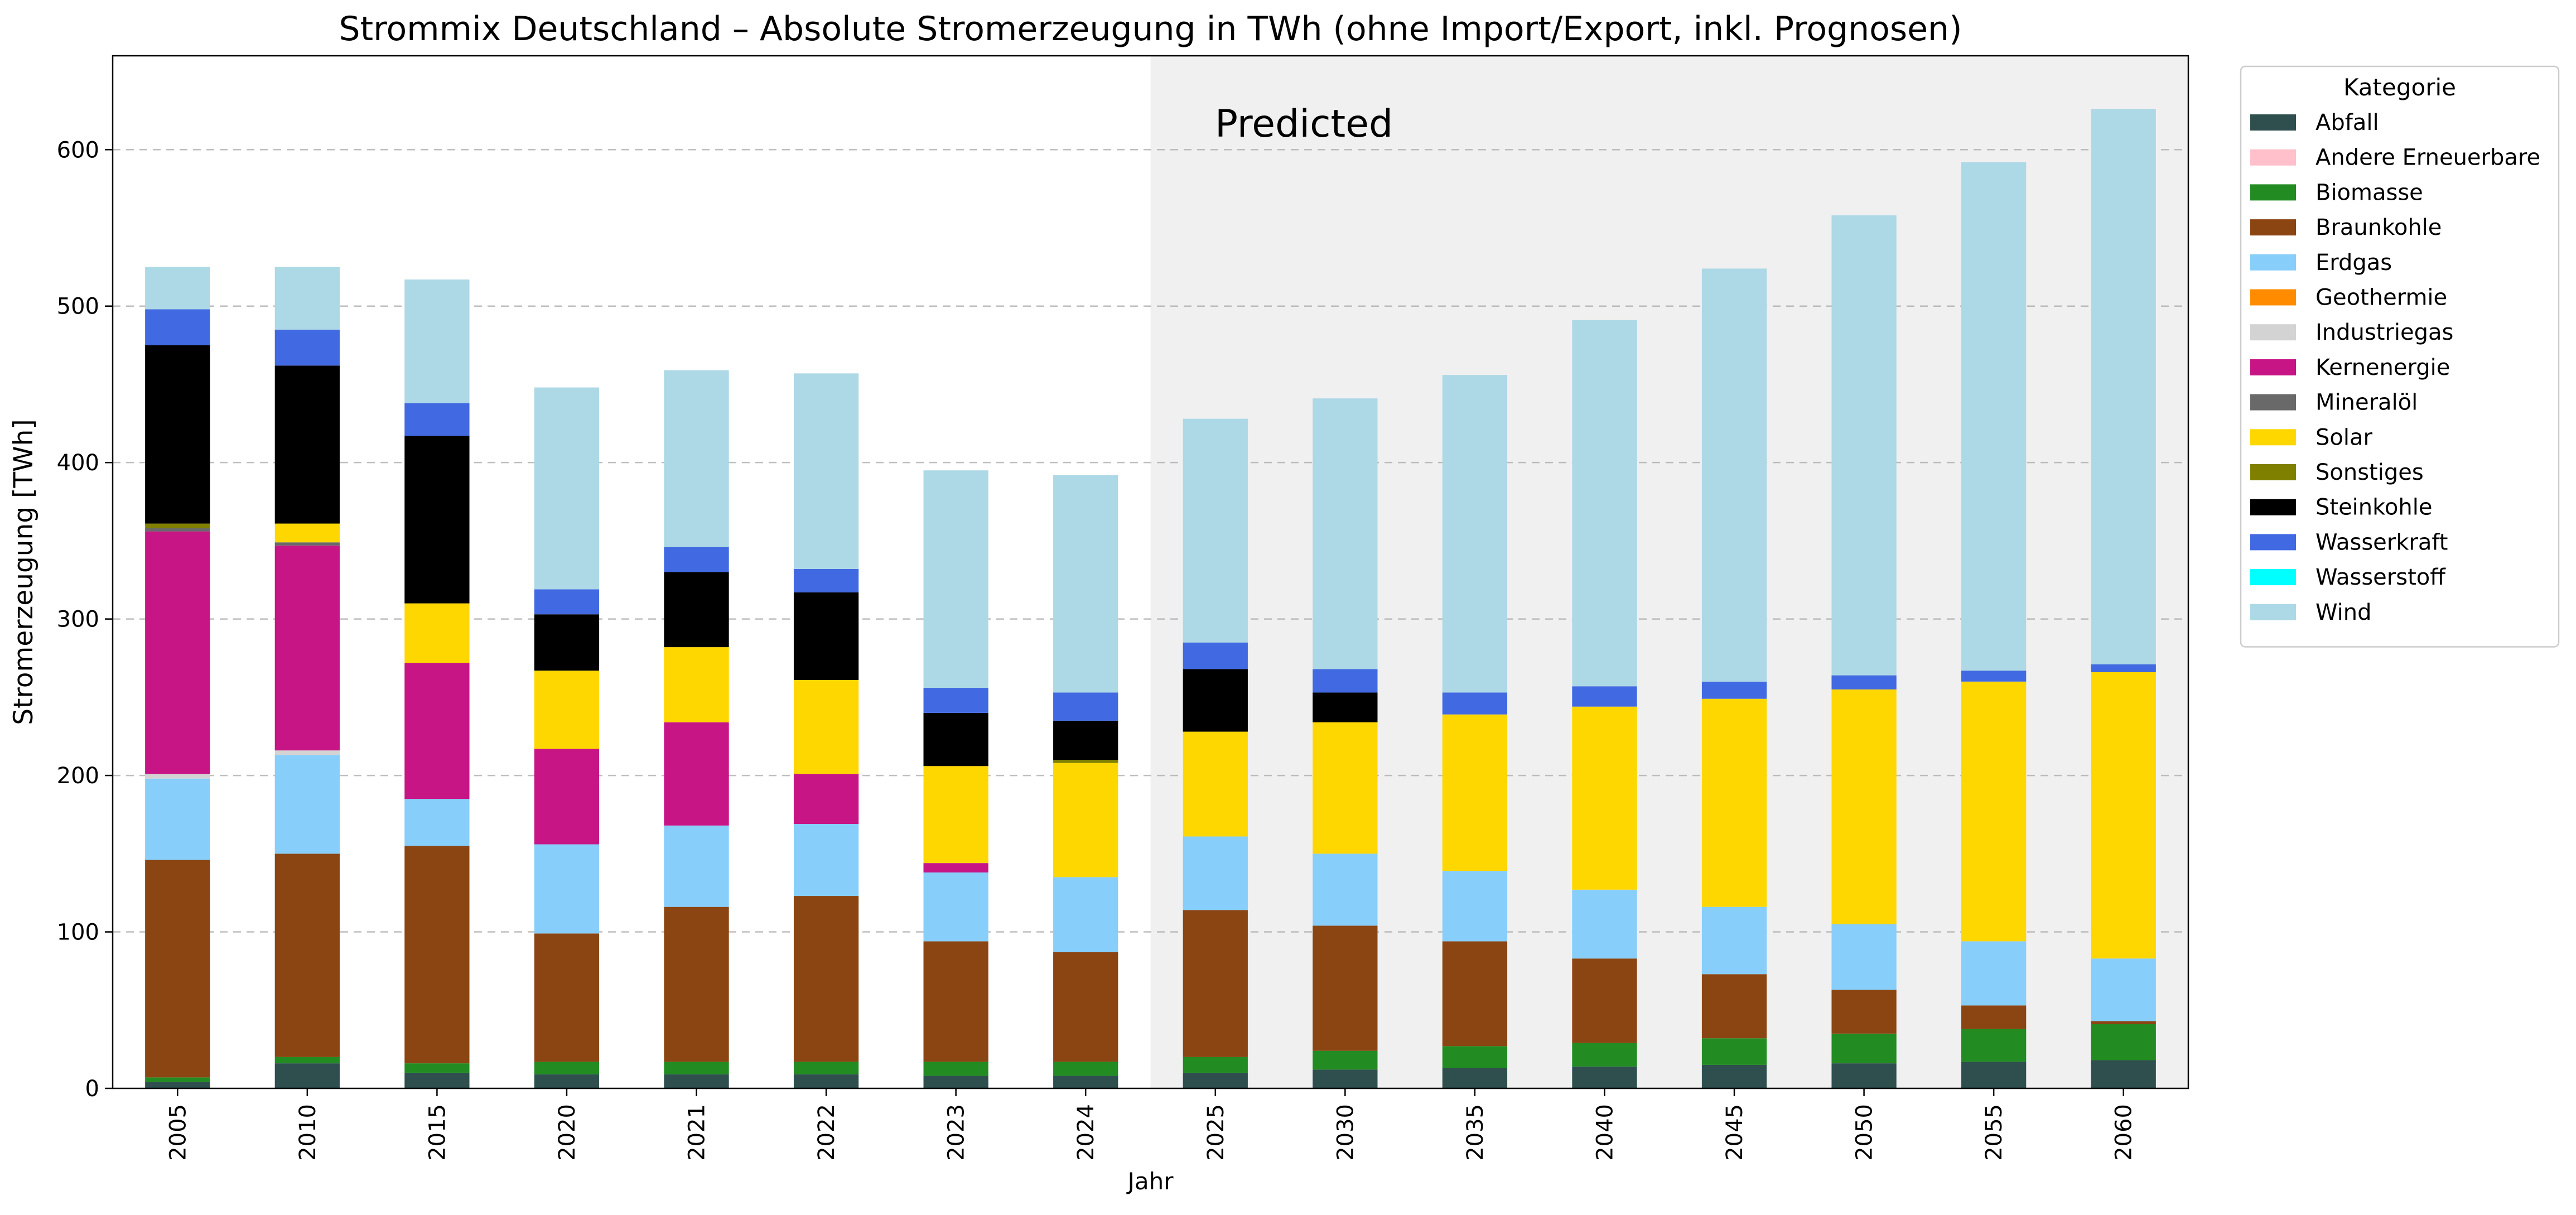 This screenshot has width=2576, height=1215. What do you see at coordinates (78, 463) in the screenshot?
I see `y-tick-label: 400` at bounding box center [78, 463].